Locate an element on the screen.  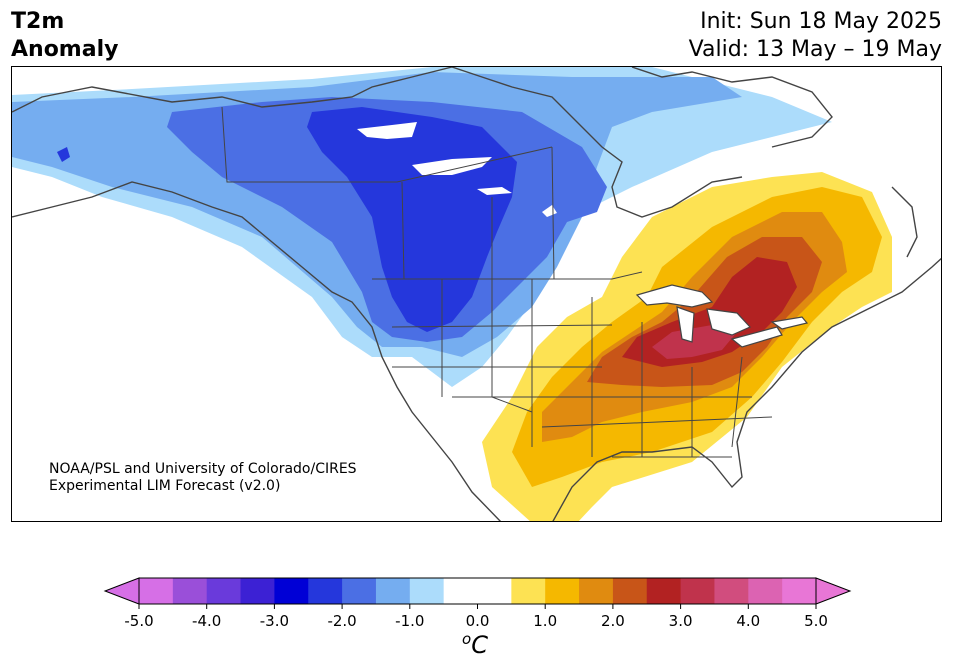
colorbar-tick-label: 0.0 is located at coordinates (478, 621).